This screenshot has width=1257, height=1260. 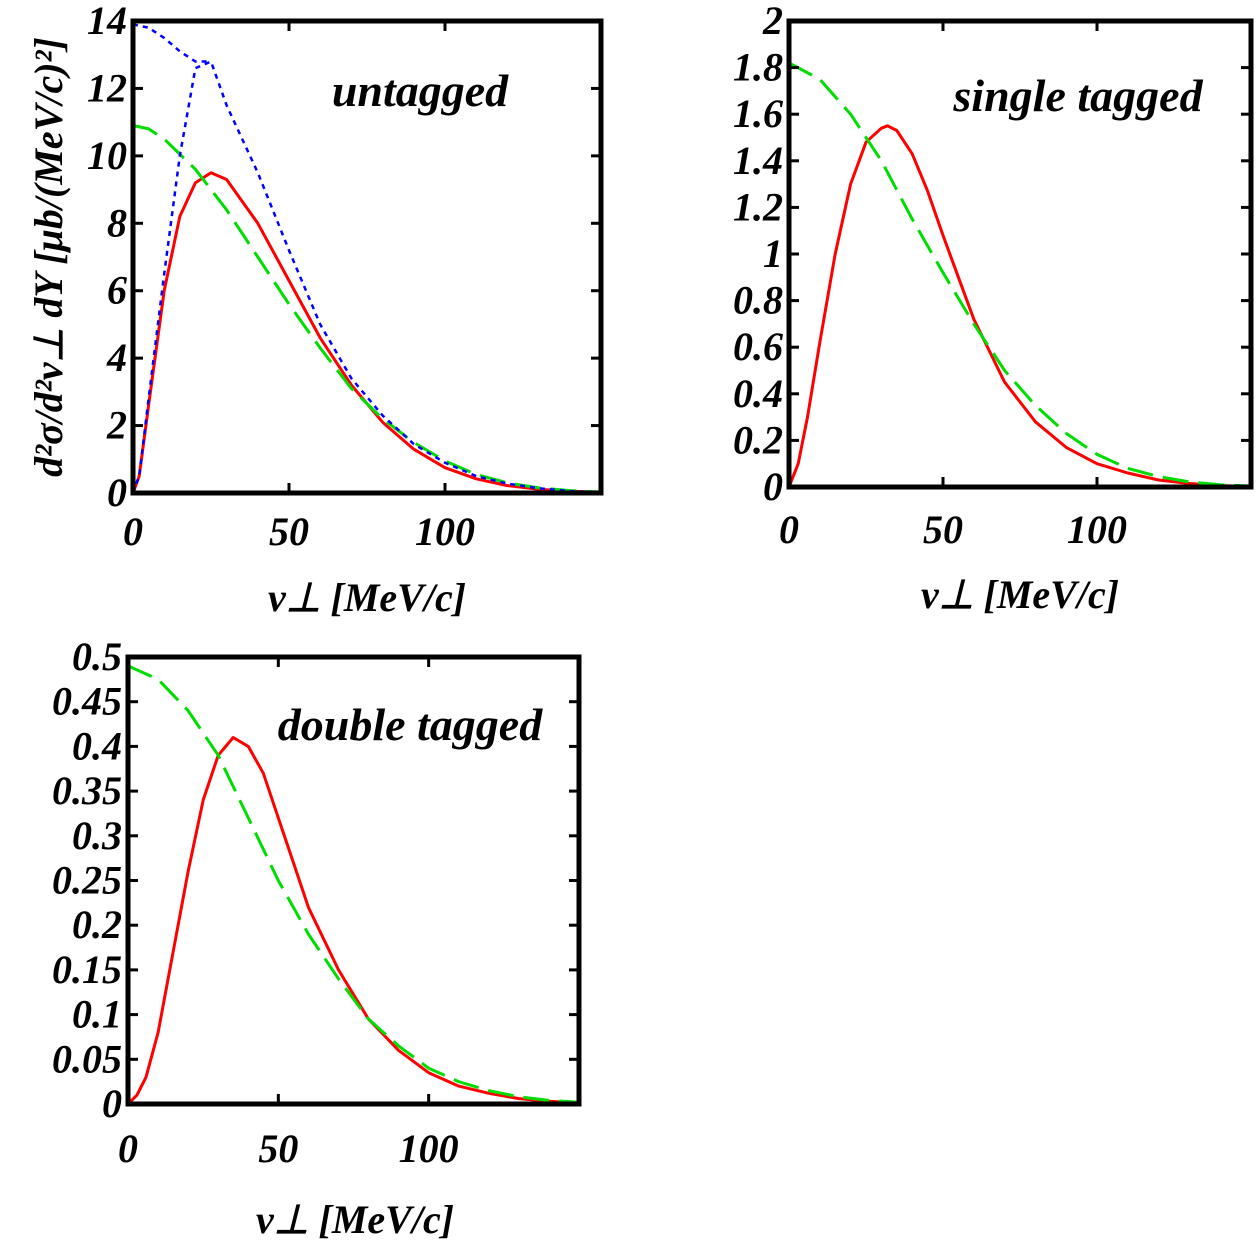 What do you see at coordinates (87, 790) in the screenshot?
I see `y-tick-label: 0.35` at bounding box center [87, 790].